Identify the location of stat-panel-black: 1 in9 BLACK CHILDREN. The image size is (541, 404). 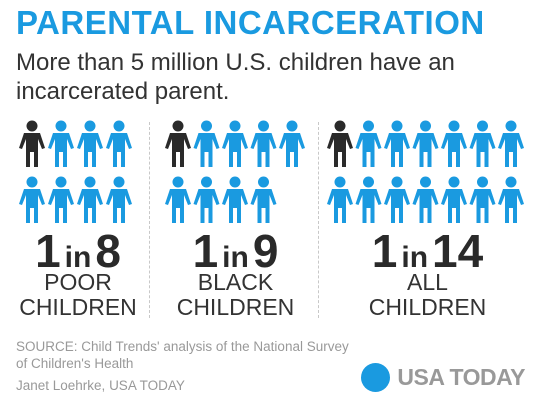
(235, 220).